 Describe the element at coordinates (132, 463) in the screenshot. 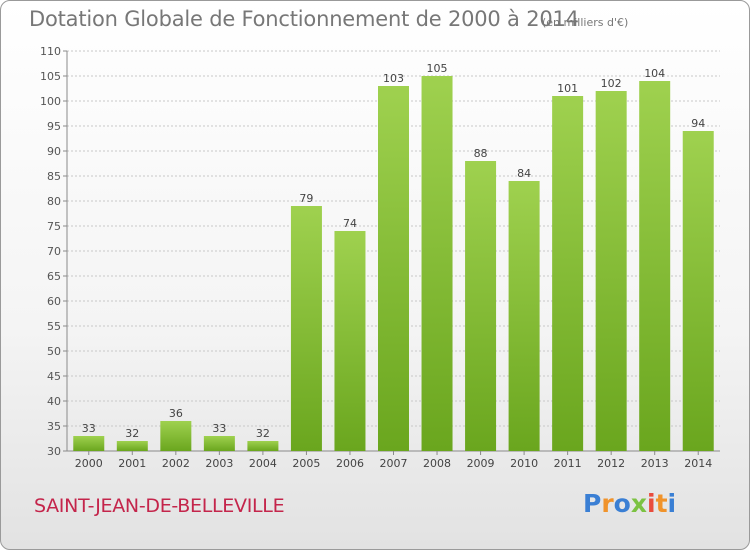

I see `x-tick-label: 2001` at that location.